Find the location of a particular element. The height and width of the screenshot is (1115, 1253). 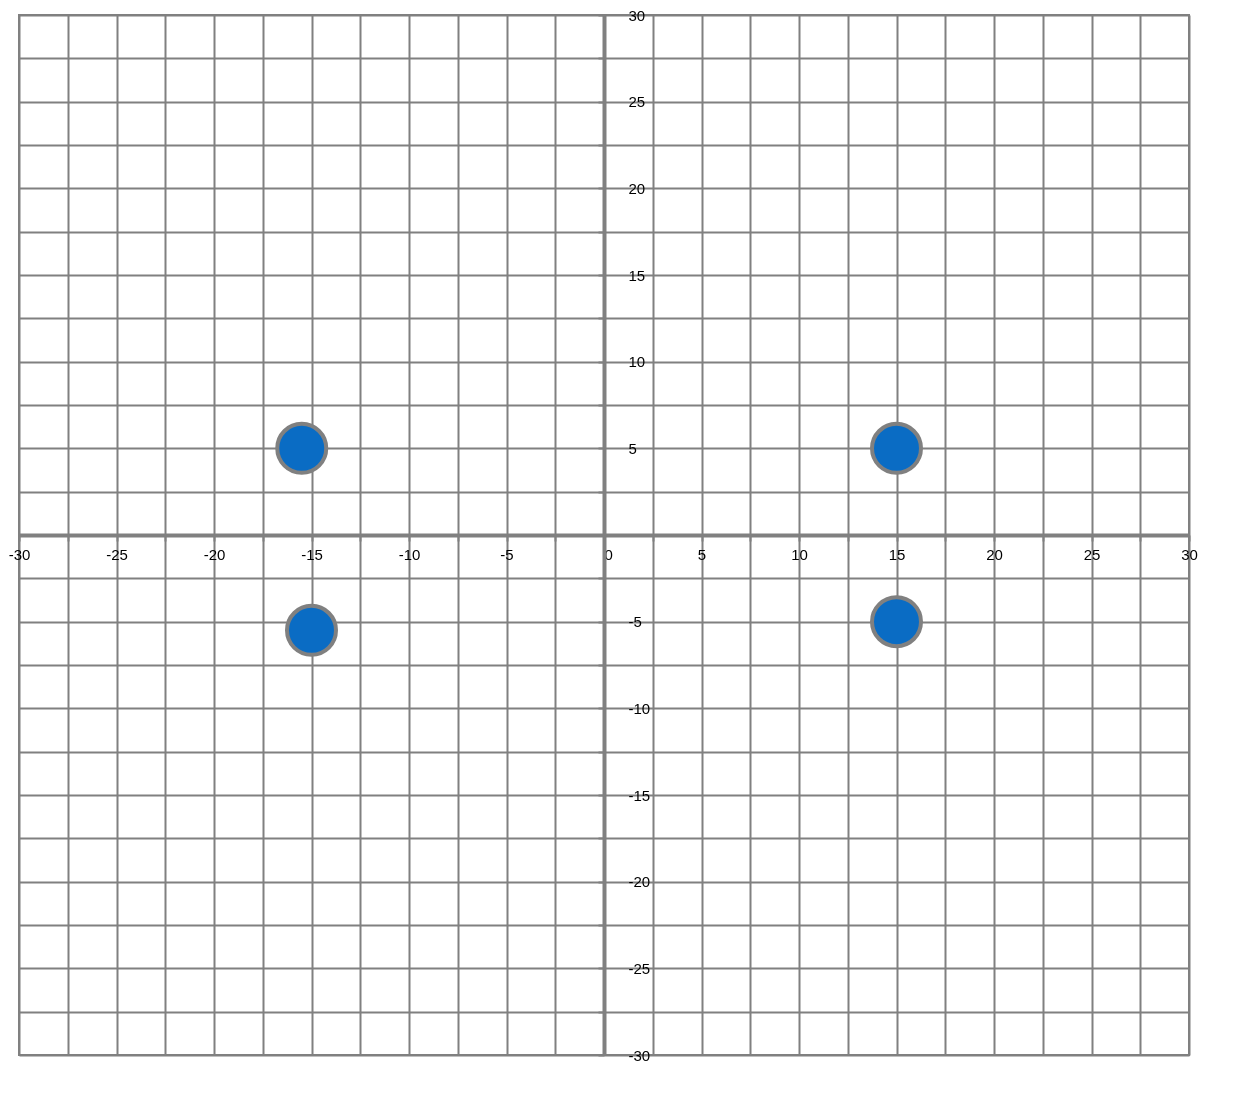

y-tick-label: -5 is located at coordinates (635, 622).